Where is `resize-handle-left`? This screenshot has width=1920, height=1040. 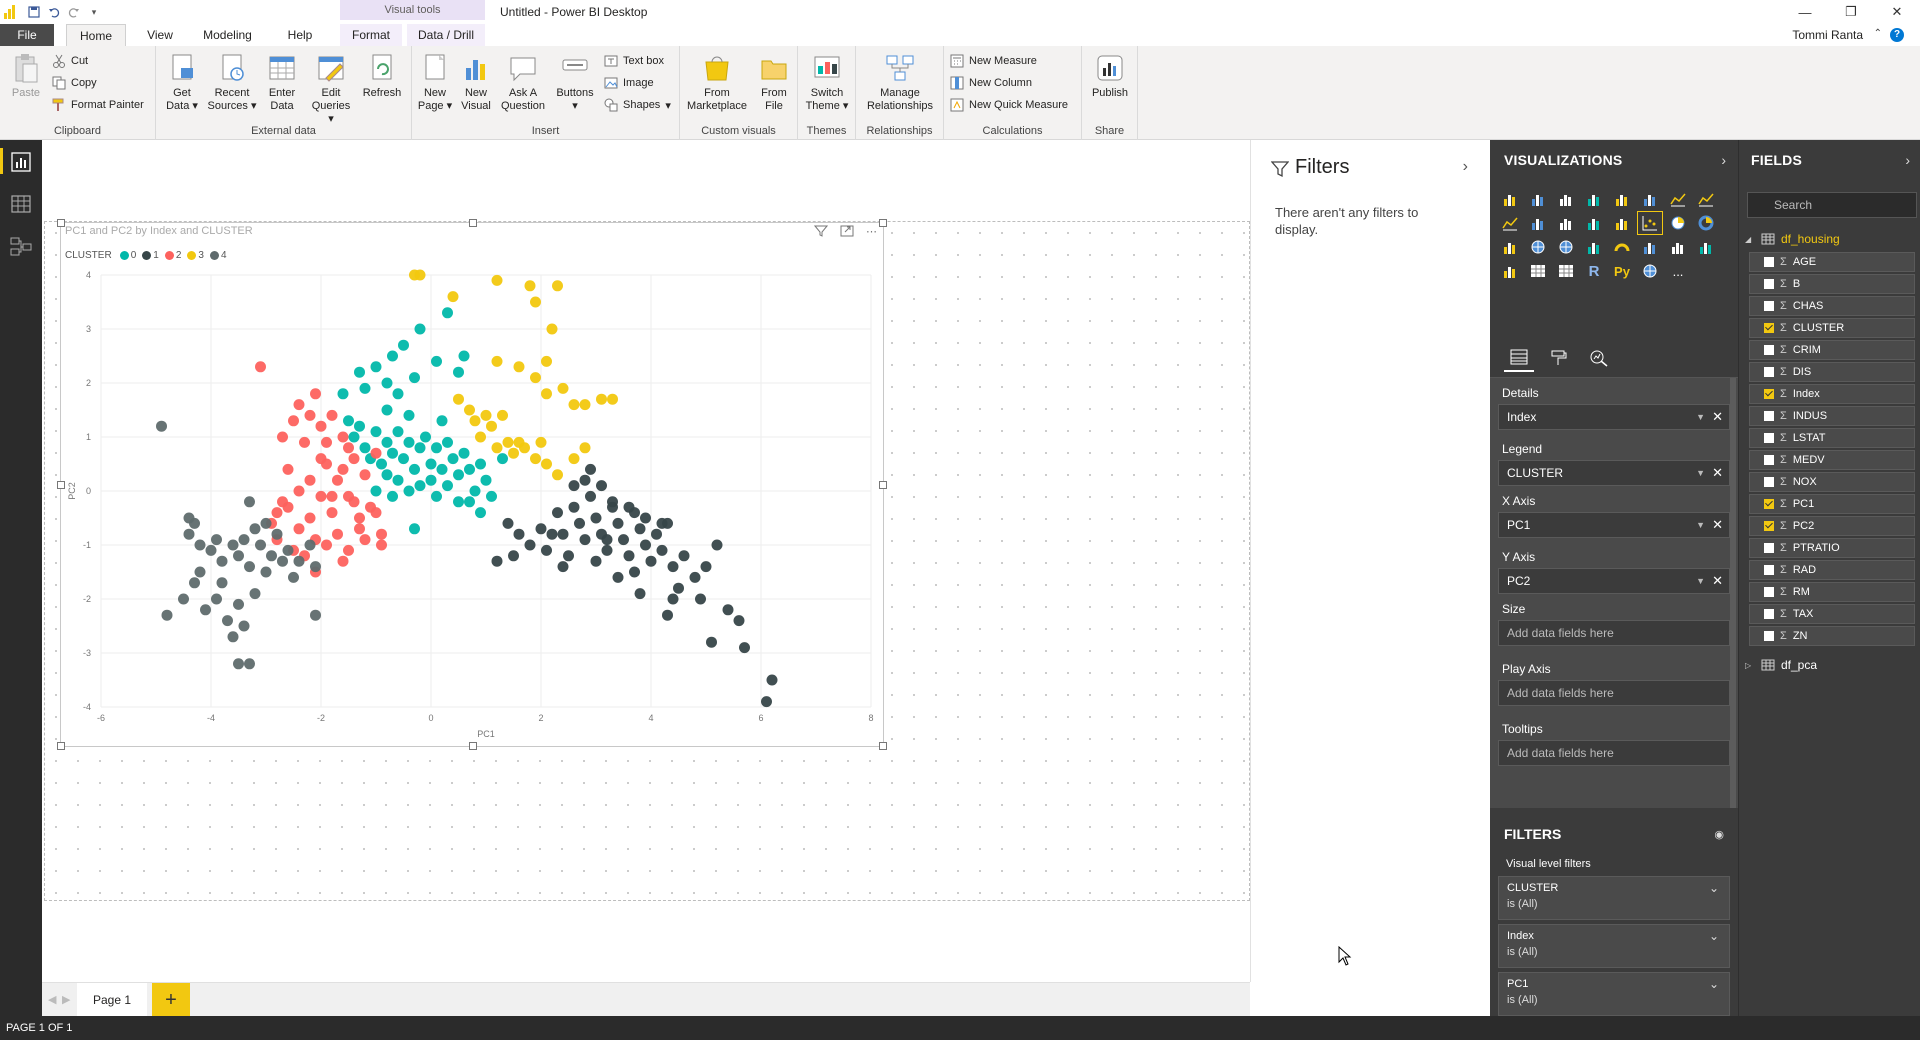 resize-handle-left is located at coordinates (61, 485).